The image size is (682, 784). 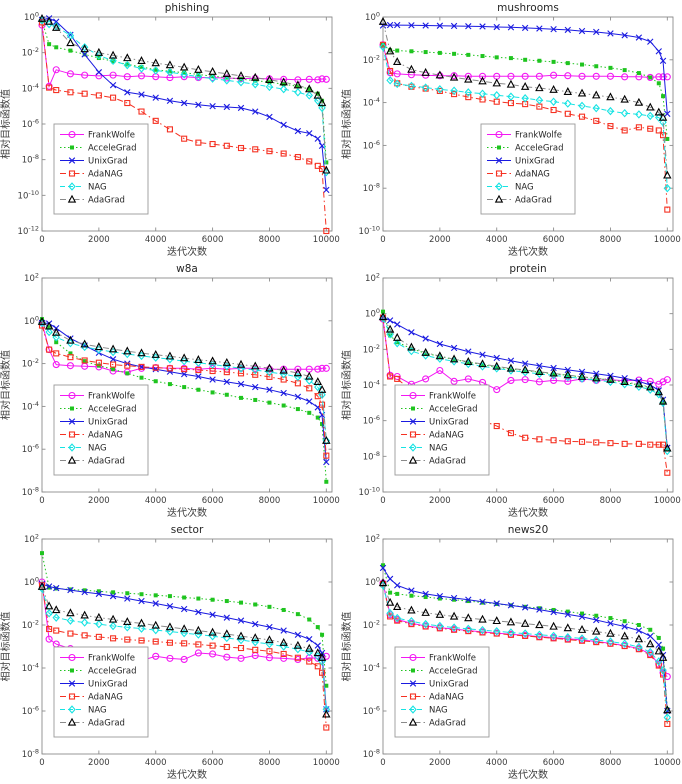 What do you see at coordinates (527, 269) in the screenshot?
I see `chart-title: protein` at bounding box center [527, 269].